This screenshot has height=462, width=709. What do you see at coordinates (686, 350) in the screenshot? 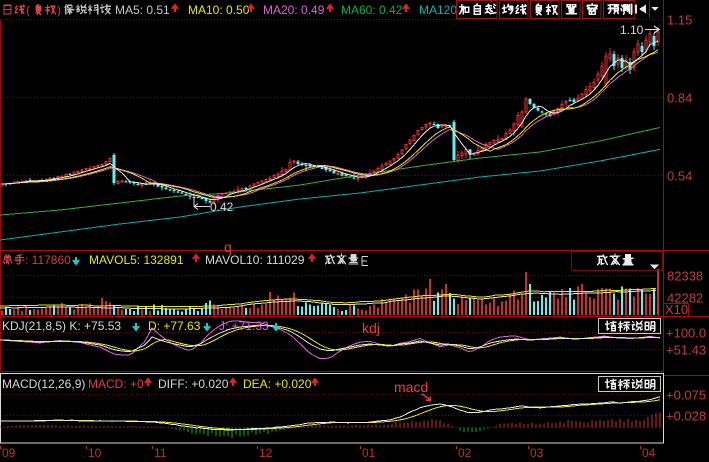
I see `svg-text: +51.43` at bounding box center [686, 350].